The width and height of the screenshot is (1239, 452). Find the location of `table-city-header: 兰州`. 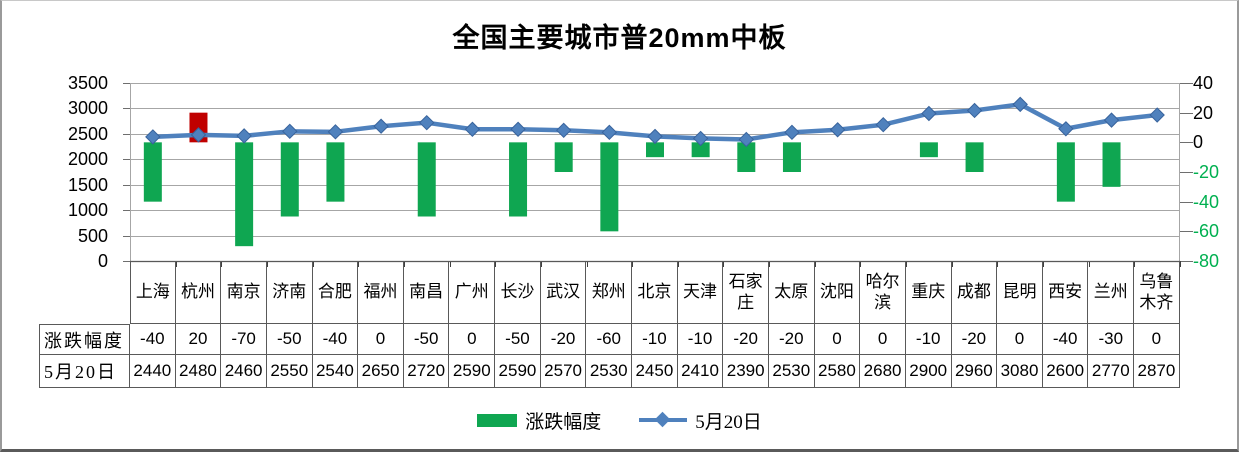

table-city-header: 兰州 is located at coordinates (1111, 292).